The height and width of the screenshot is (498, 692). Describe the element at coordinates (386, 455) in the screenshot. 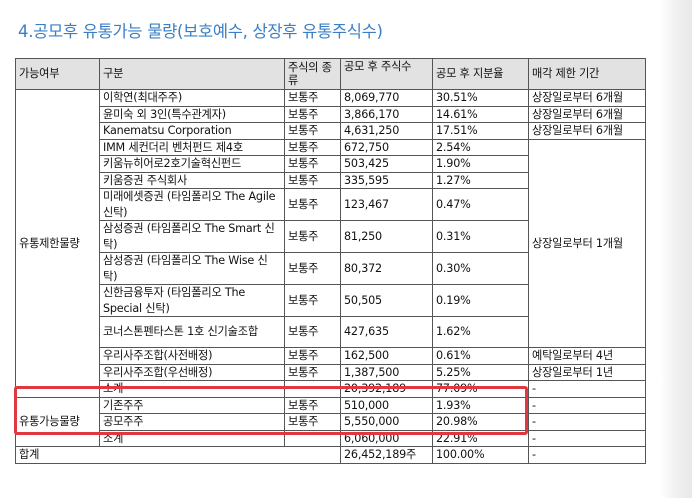

I see `total-shares: 26,452,189주` at that location.